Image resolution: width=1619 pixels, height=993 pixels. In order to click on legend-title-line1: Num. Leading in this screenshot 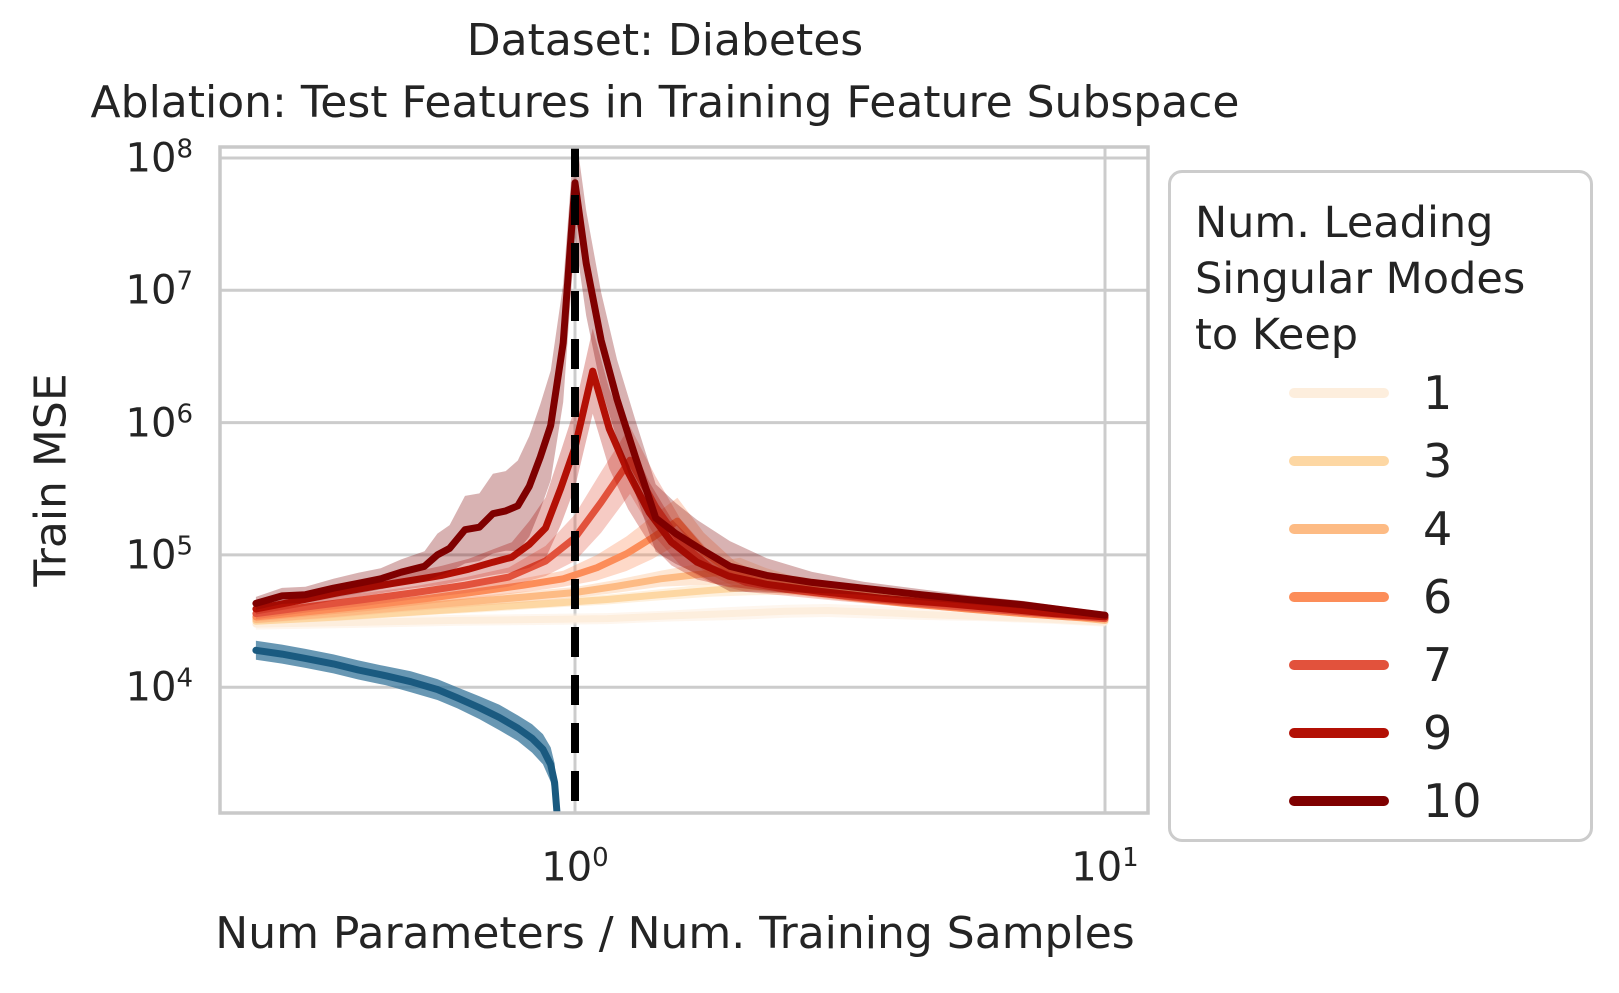, I will do `click(1344, 223)`.